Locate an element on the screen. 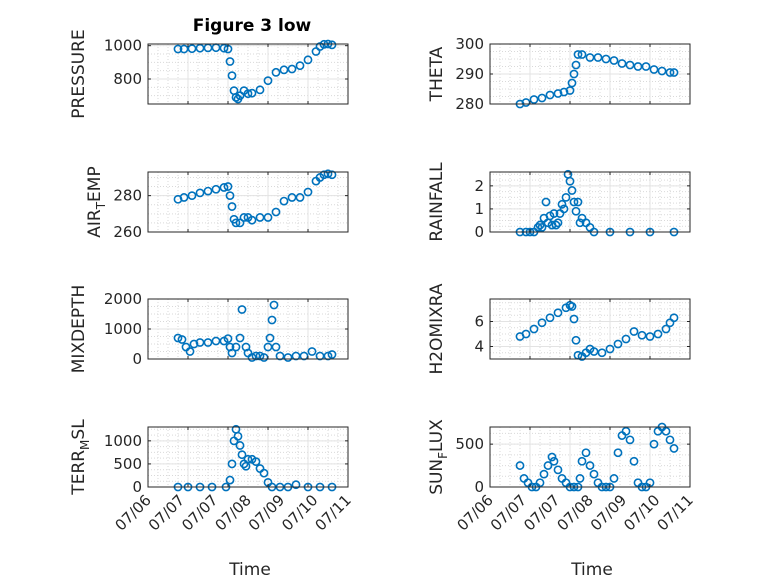 The height and width of the screenshot is (583, 778). x-axis-label: Time is located at coordinates (591, 570).